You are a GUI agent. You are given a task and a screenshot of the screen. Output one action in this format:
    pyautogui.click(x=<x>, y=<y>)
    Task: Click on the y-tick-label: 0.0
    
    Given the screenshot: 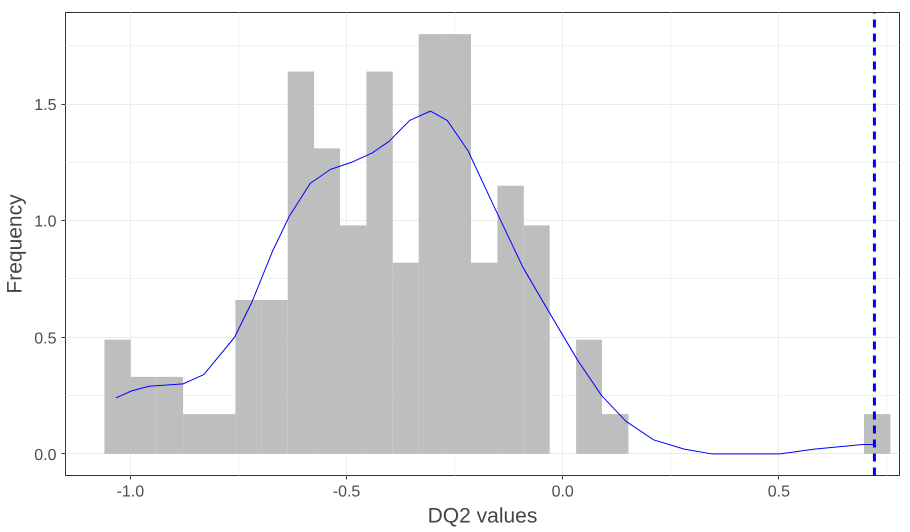 What is the action you would take?
    pyautogui.click(x=45, y=455)
    